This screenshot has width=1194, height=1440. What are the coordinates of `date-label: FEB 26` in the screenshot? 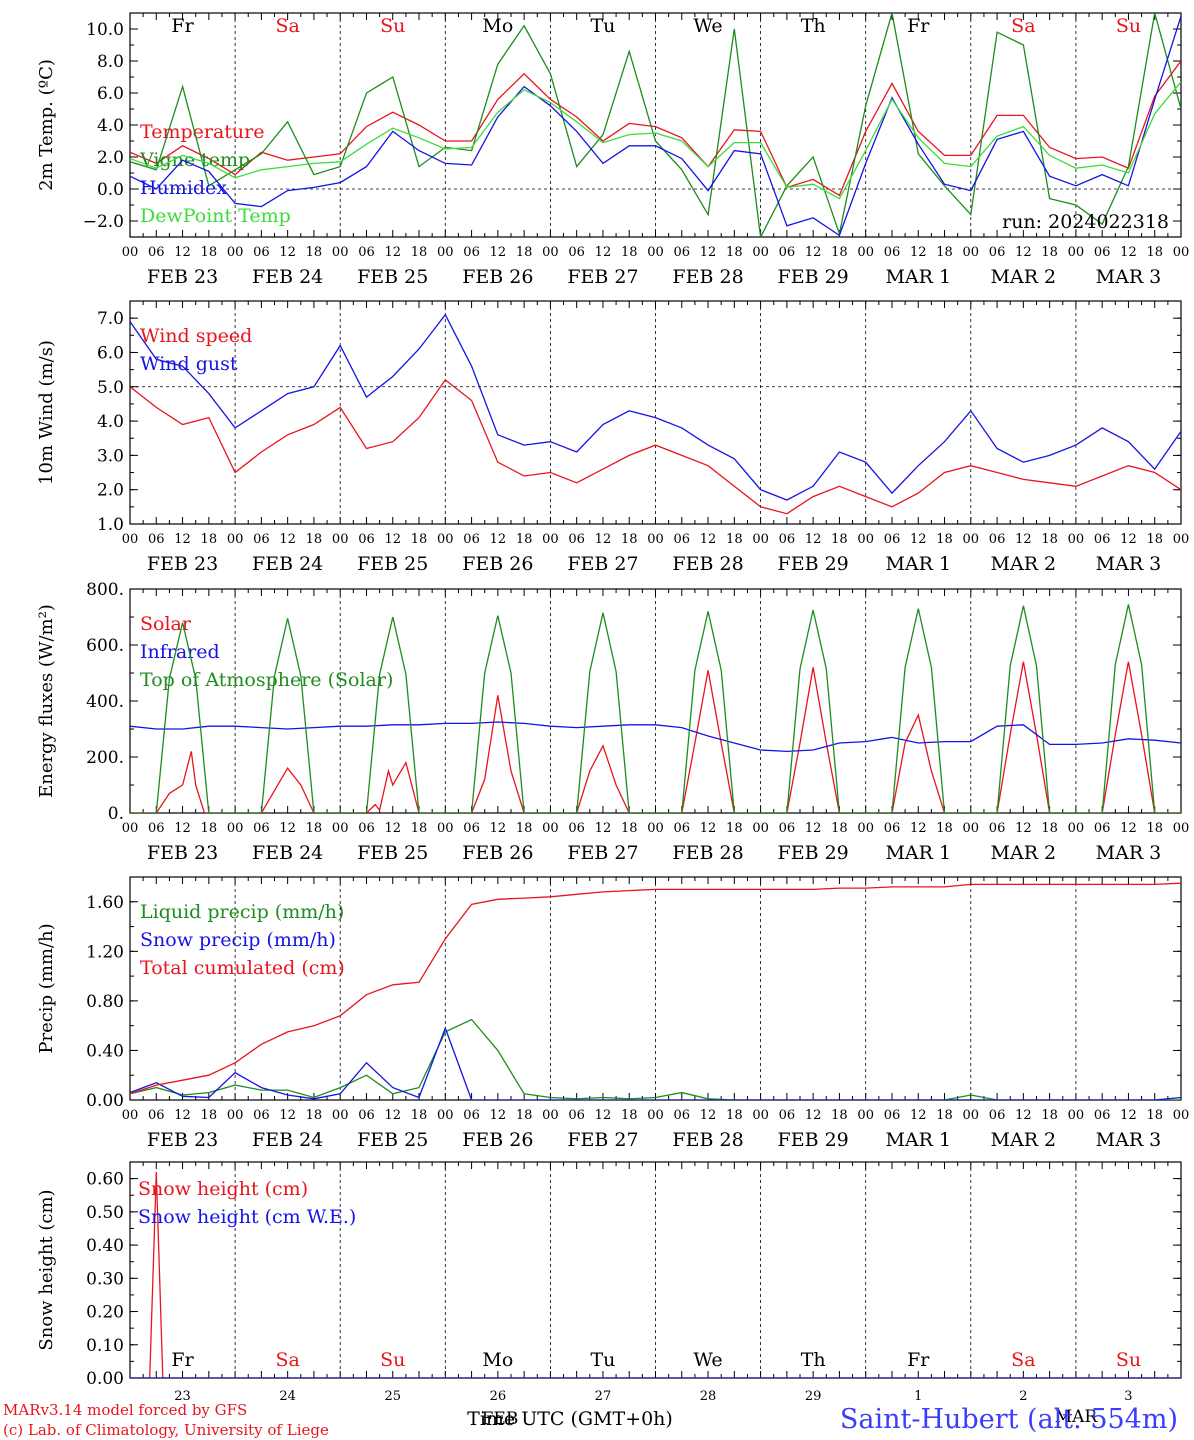 It's located at (497, 1140).